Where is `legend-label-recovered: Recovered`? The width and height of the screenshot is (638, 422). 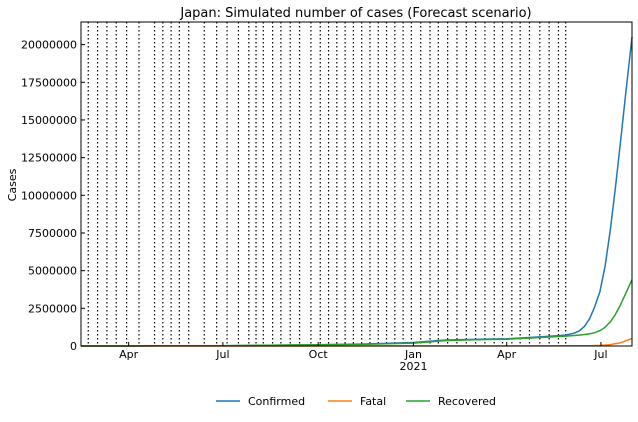
legend-label-recovered: Recovered is located at coordinates (467, 401).